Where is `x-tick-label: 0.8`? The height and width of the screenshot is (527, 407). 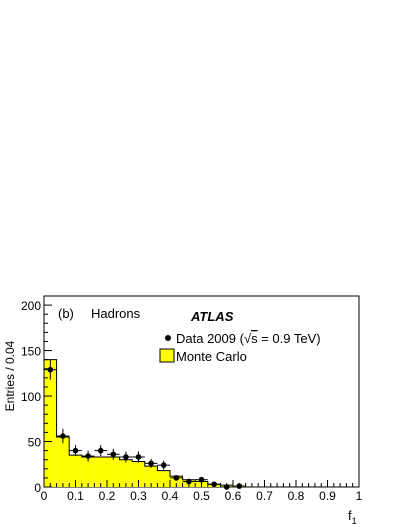 x-tick-label: 0.8 is located at coordinates (296, 496).